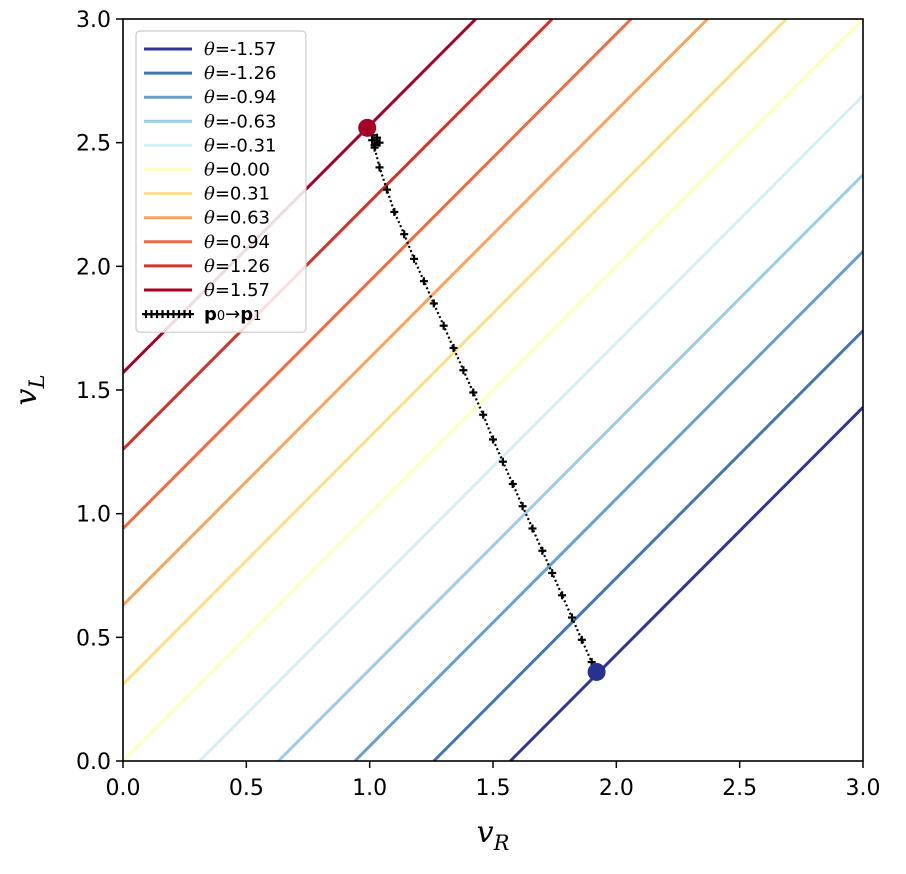  What do you see at coordinates (596, 671) in the screenshot?
I see `start-point-marker` at bounding box center [596, 671].